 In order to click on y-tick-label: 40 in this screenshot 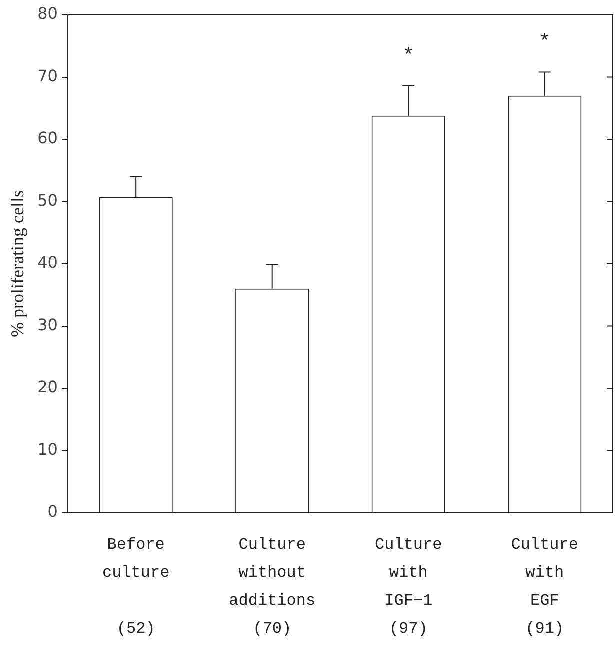, I will do `click(48, 262)`.